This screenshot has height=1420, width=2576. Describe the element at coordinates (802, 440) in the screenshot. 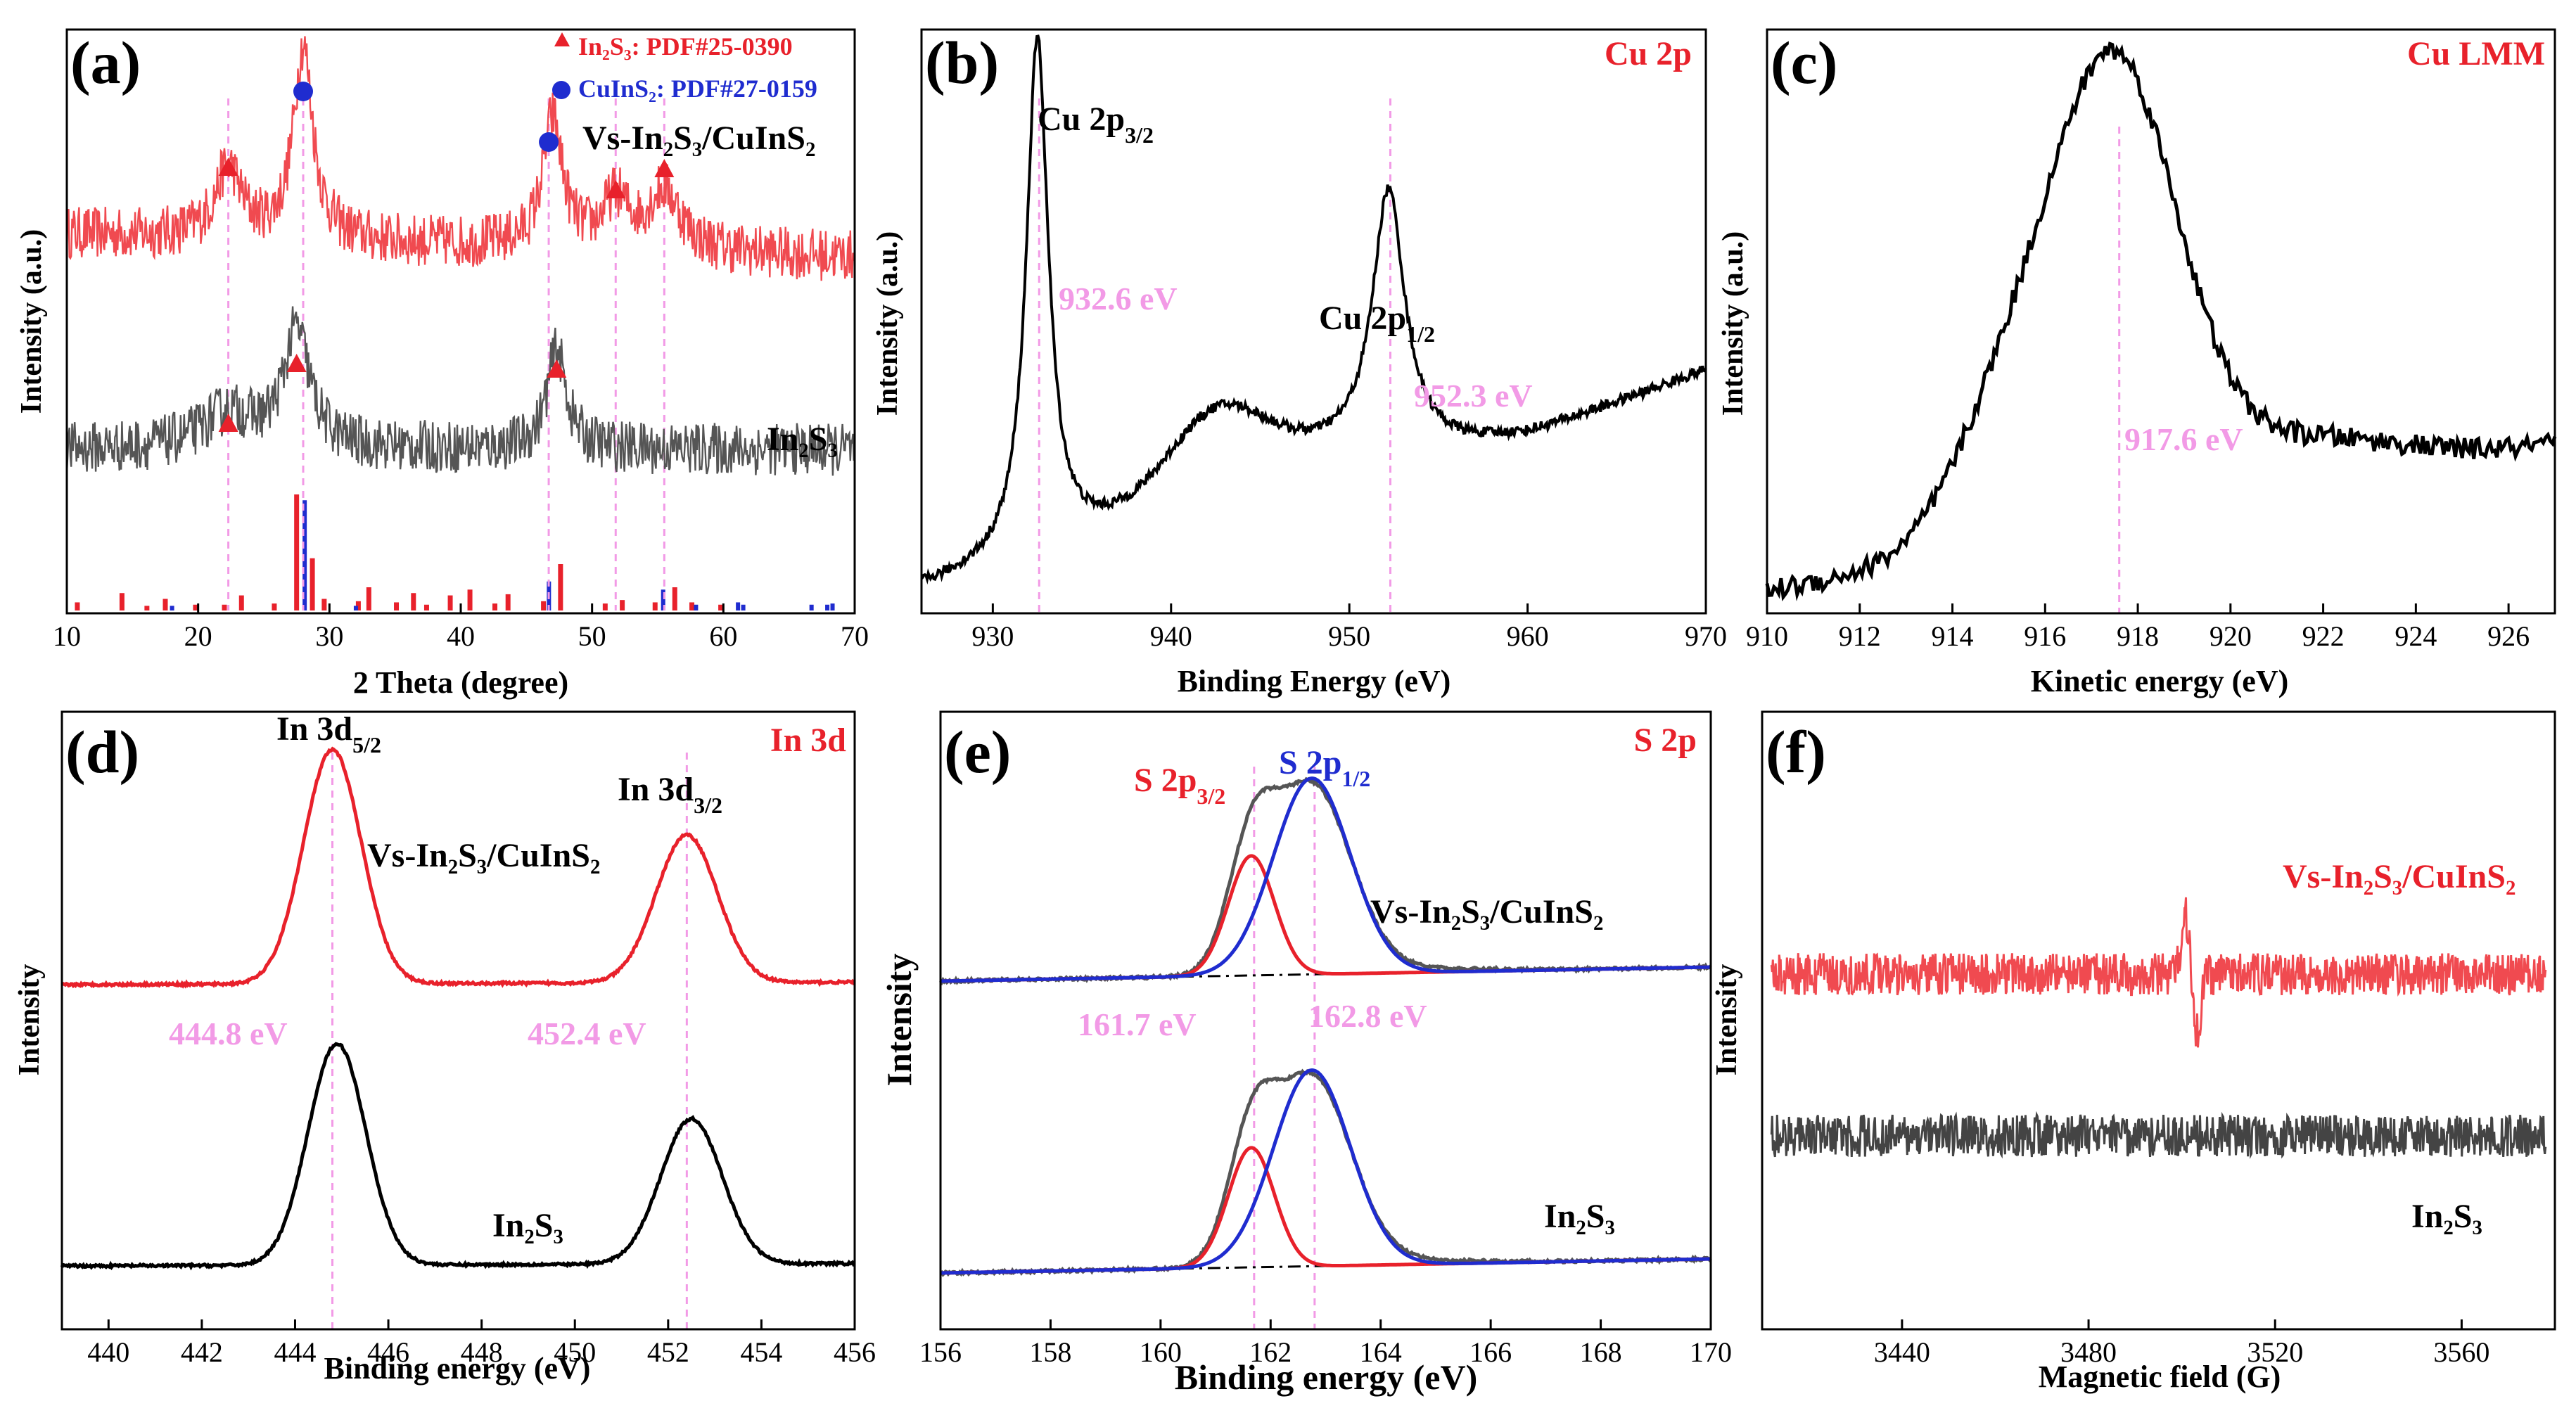

I see `curve-label-in2s3: In₂S₃` at that location.